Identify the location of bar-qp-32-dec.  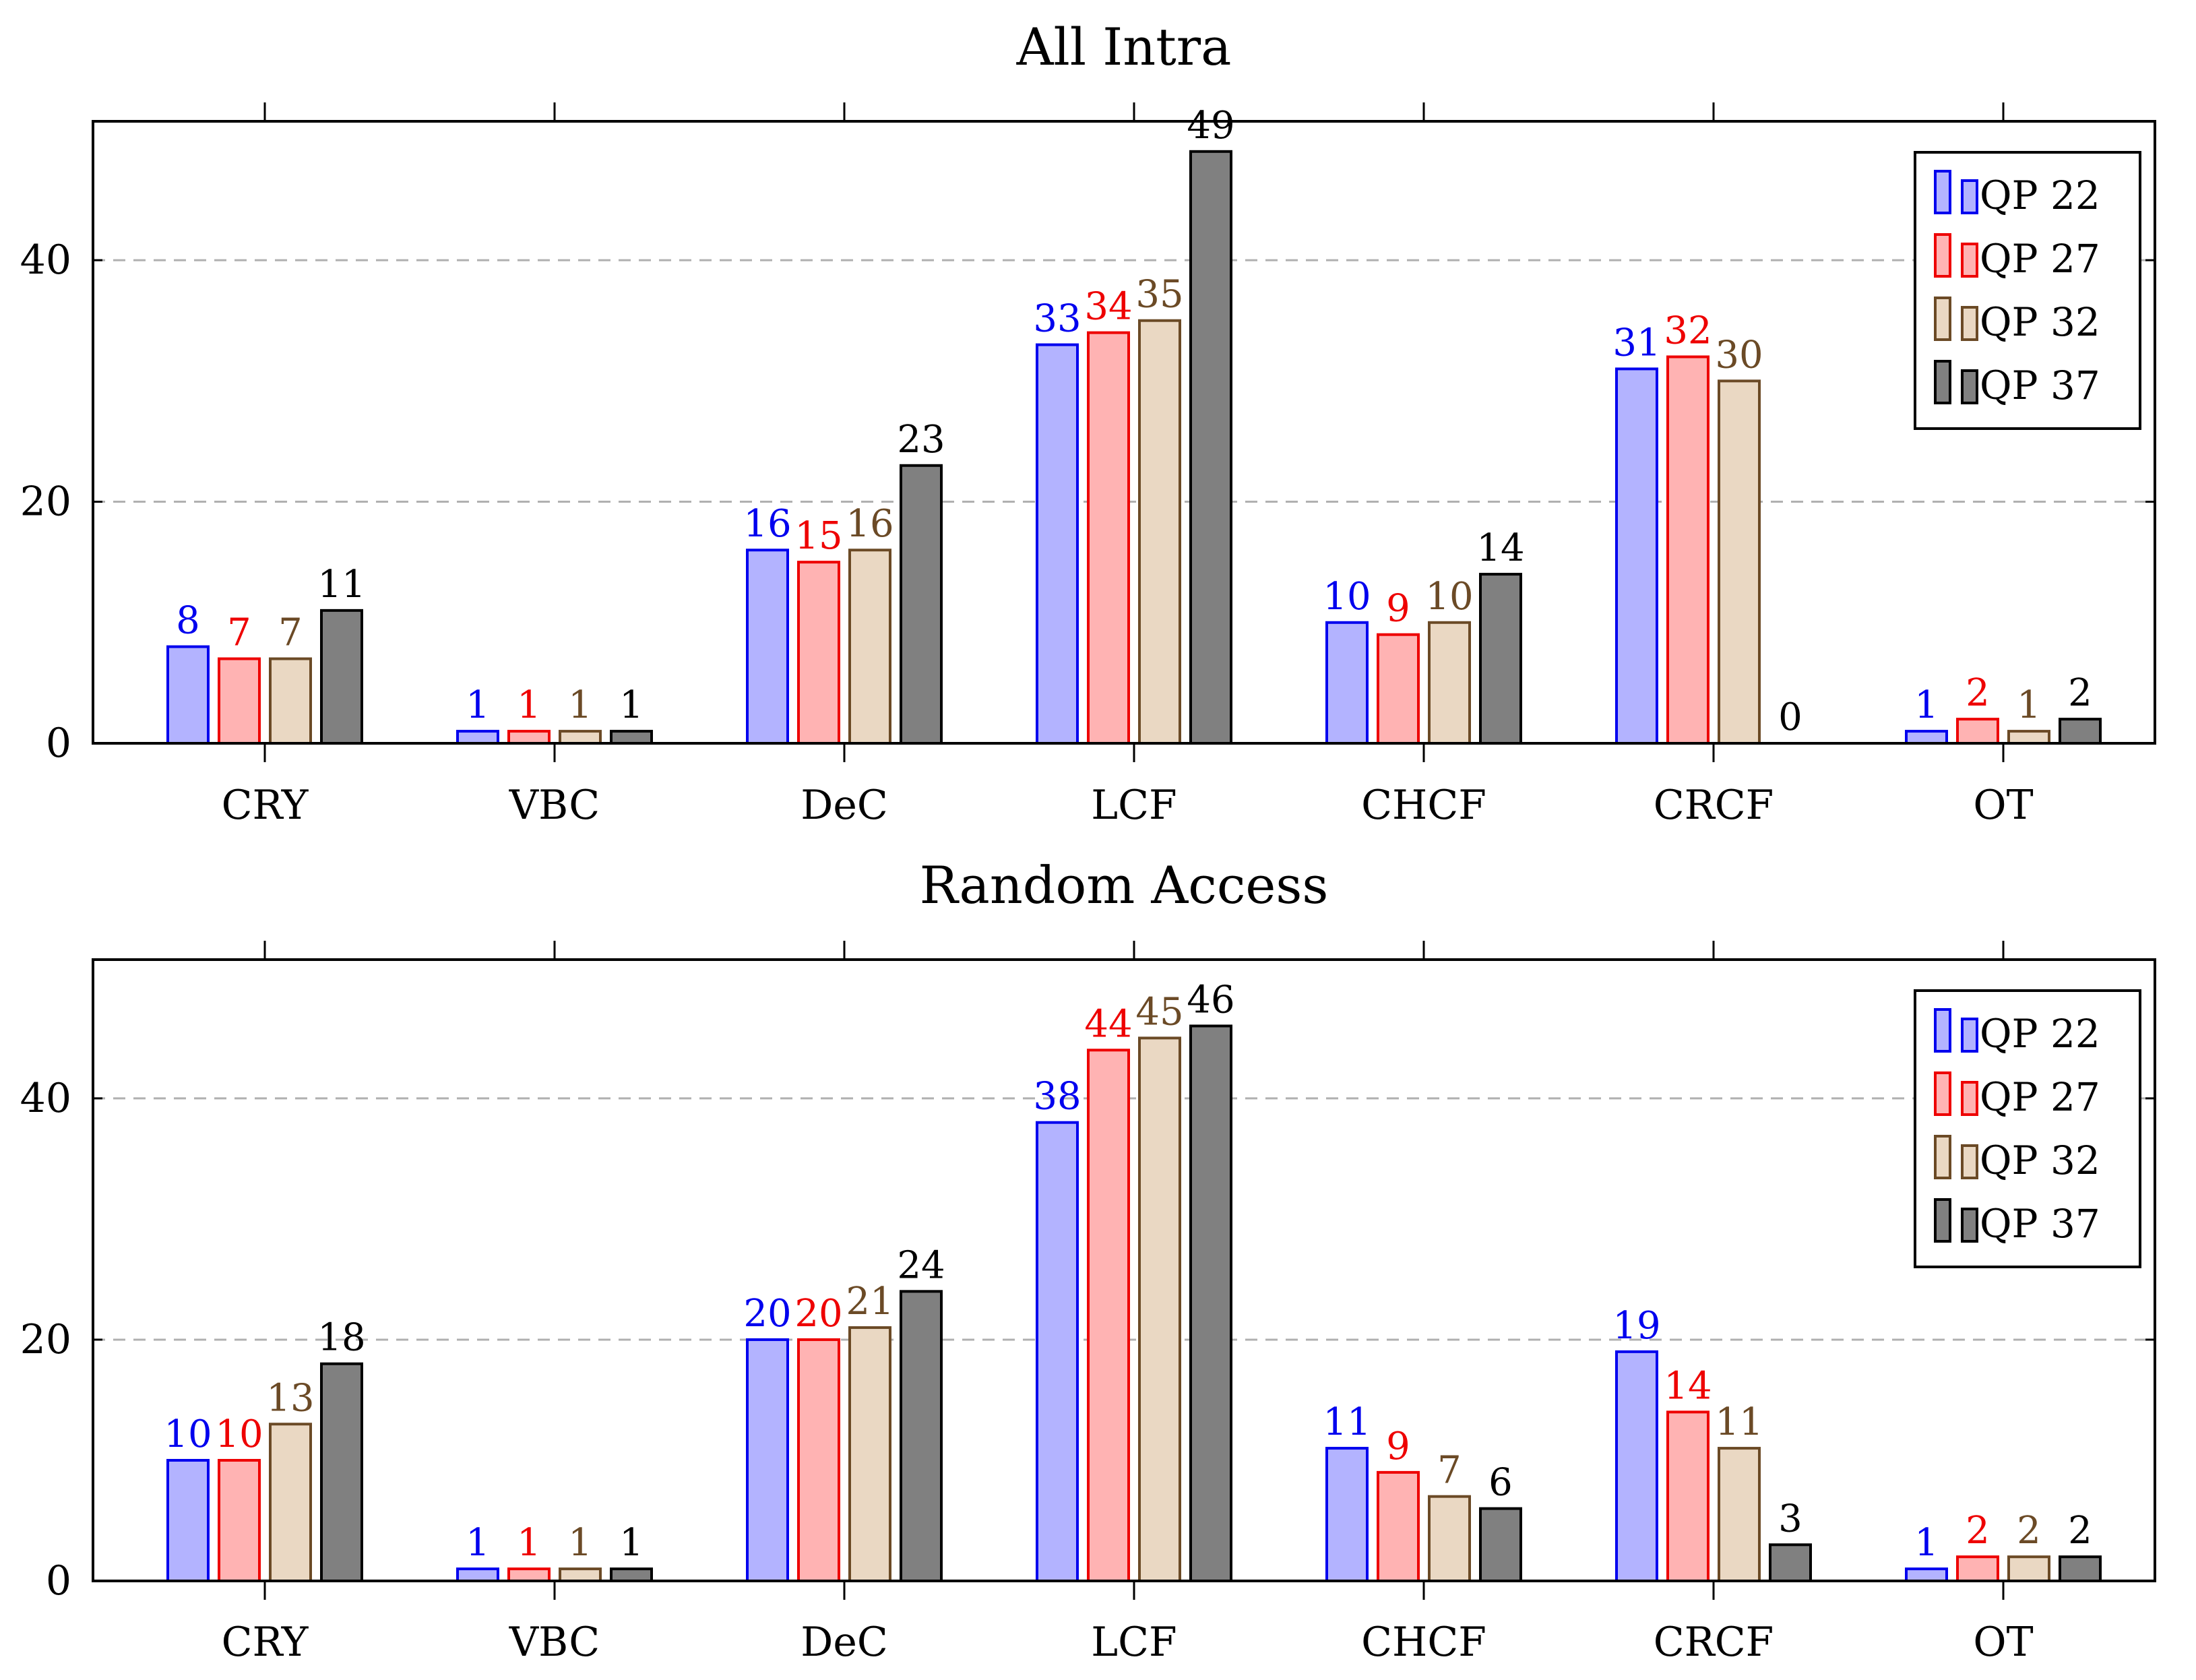
(869, 1454).